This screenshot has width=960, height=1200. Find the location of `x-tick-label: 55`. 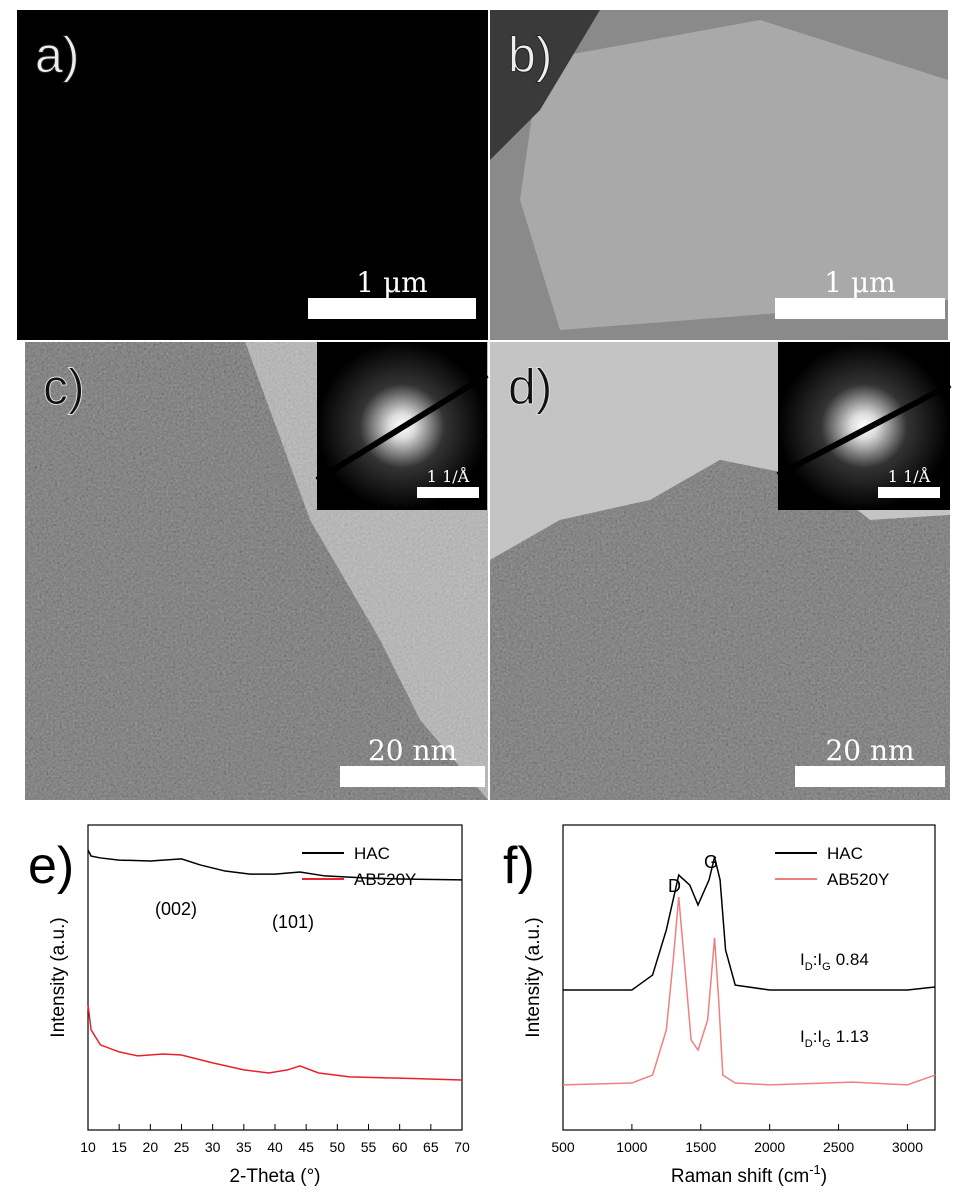

x-tick-label: 55 is located at coordinates (369, 1147).